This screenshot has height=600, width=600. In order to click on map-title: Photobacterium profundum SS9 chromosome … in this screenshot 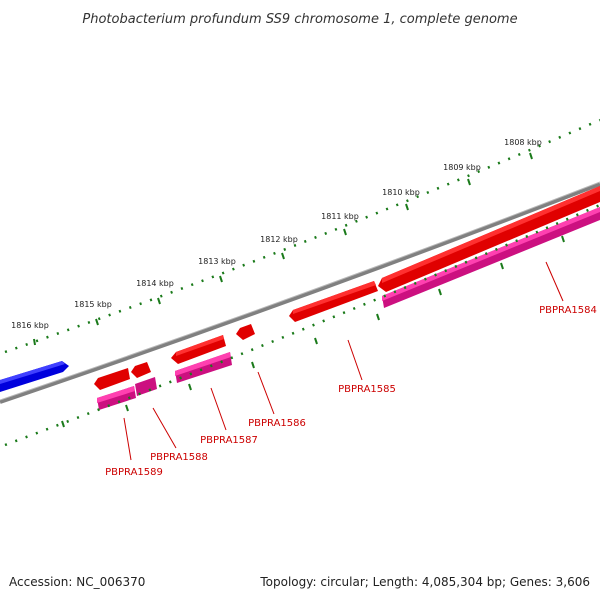, I will do `click(299, 19)`.